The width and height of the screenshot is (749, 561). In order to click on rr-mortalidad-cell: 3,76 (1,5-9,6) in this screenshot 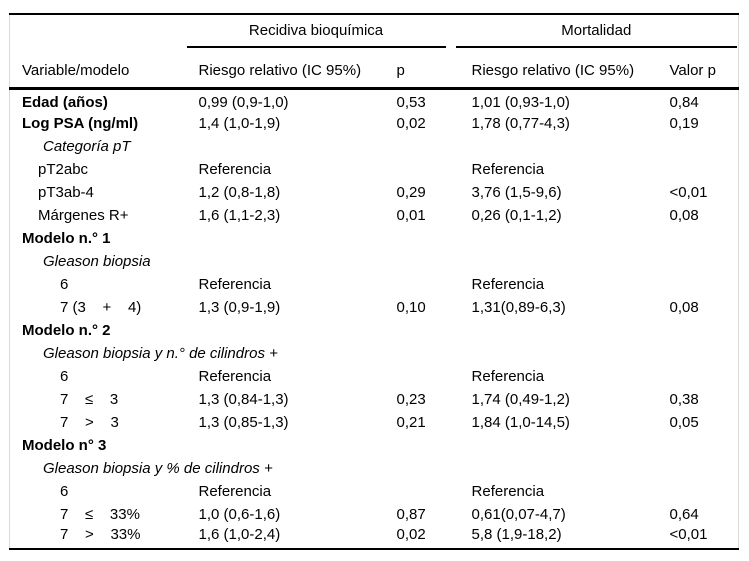, I will do `click(516, 192)`.